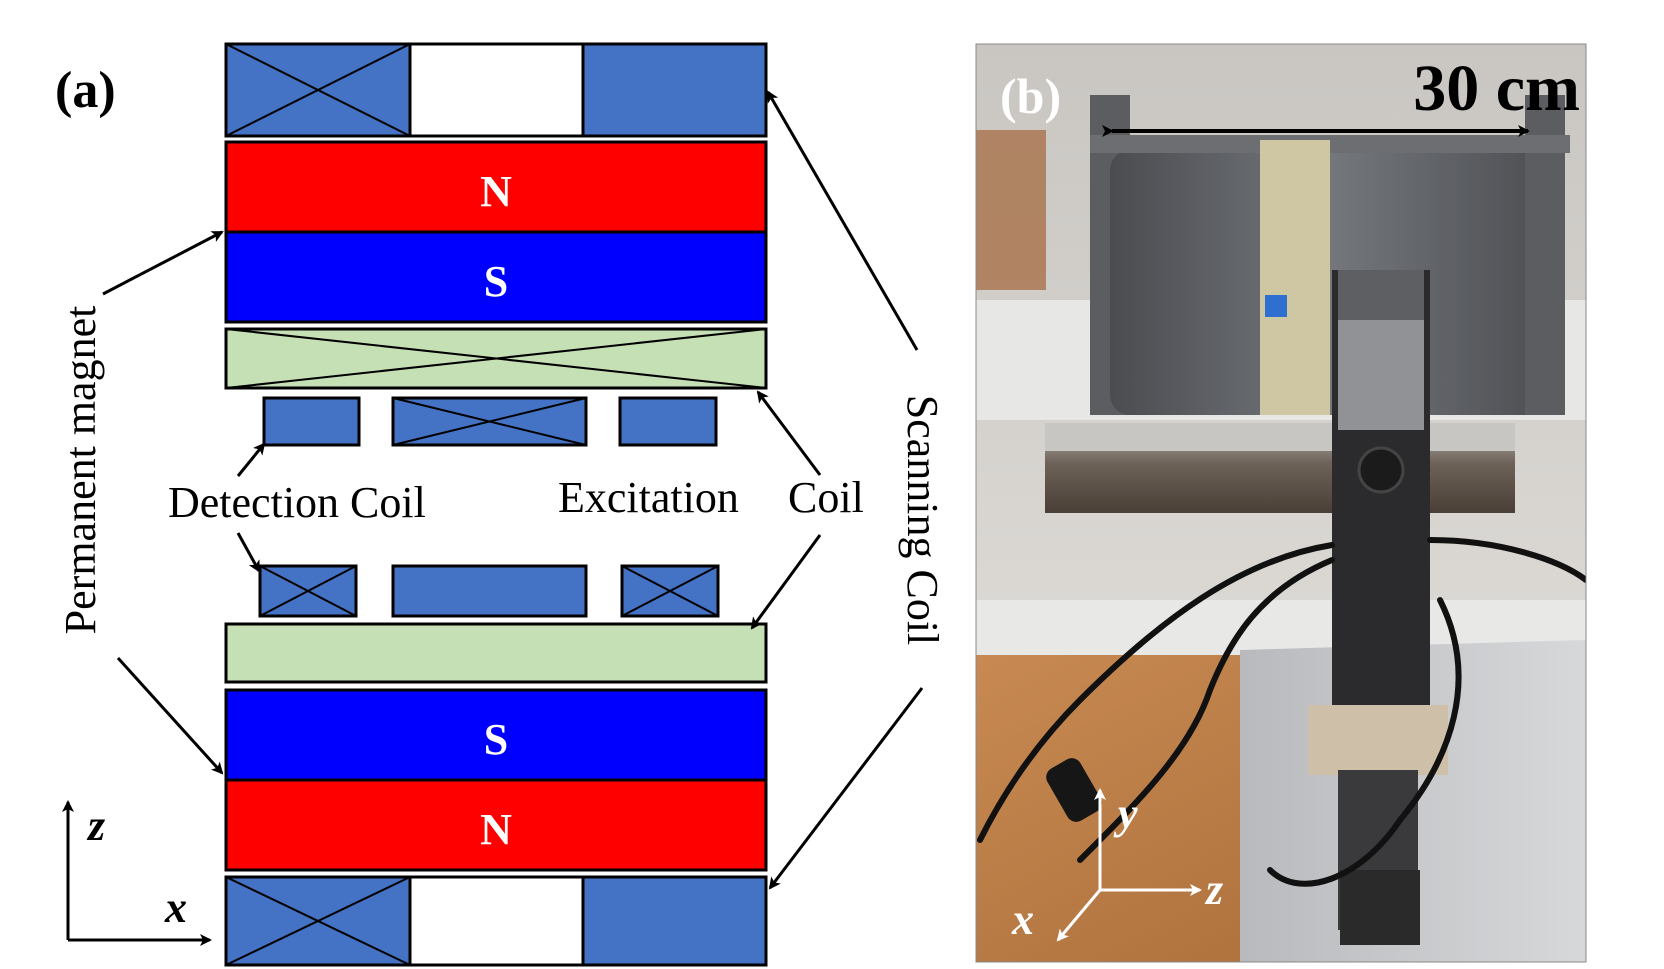 This screenshot has height=969, width=1664. Describe the element at coordinates (1074, 790) in the screenshot. I see `ferrite-bead` at that location.